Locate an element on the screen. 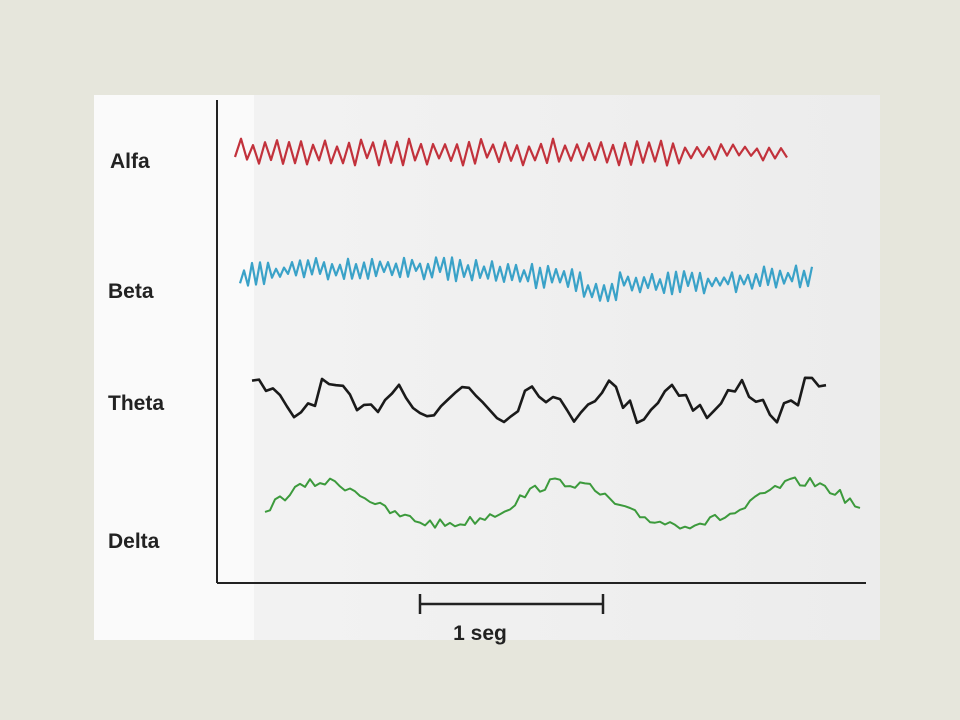 The width and height of the screenshot is (960, 720). label-strip is located at coordinates (174, 367).